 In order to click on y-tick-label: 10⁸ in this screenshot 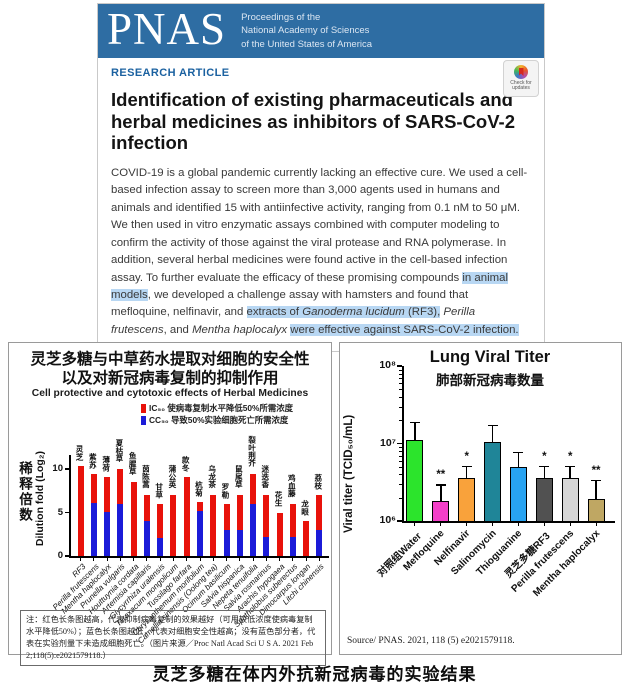, I will do `click(387, 365)`.